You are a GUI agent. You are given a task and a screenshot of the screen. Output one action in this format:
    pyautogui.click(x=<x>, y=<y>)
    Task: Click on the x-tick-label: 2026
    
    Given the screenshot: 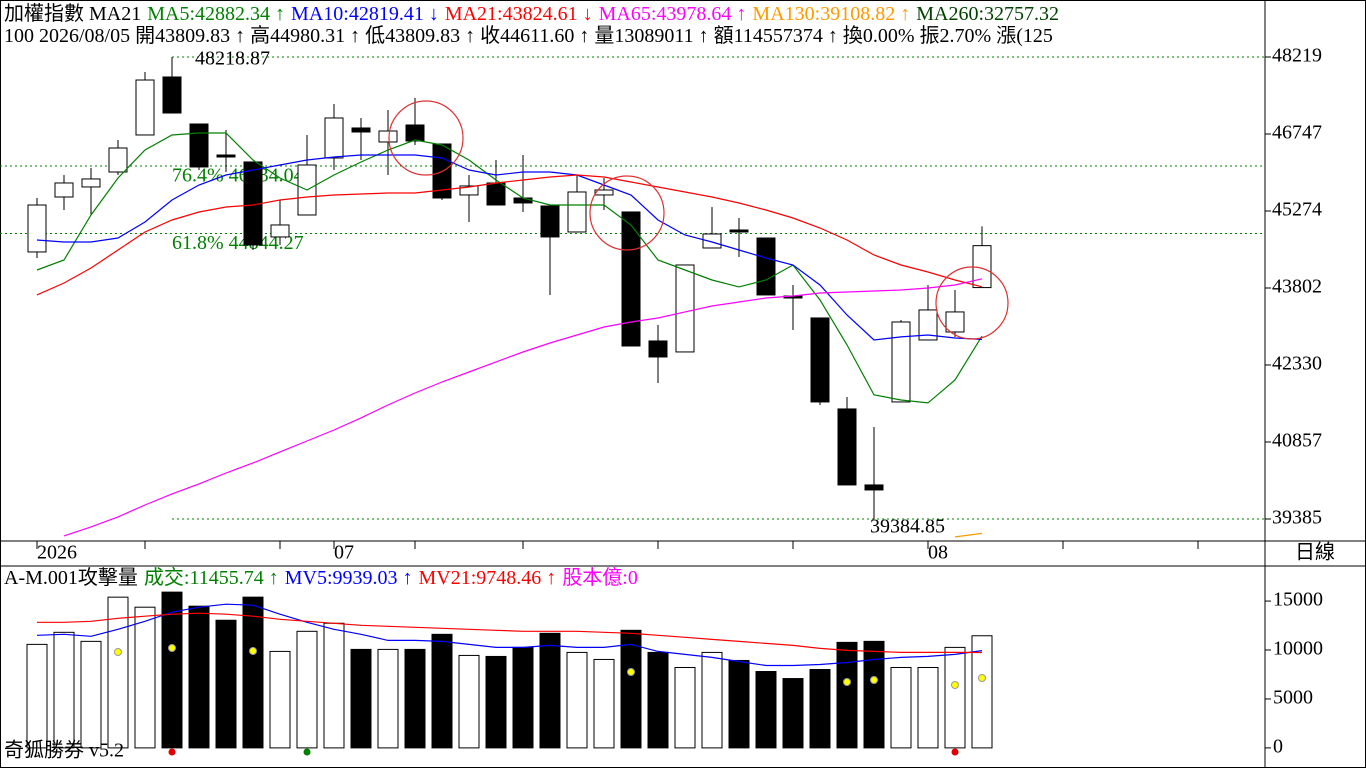 What is the action you would take?
    pyautogui.click(x=57, y=553)
    